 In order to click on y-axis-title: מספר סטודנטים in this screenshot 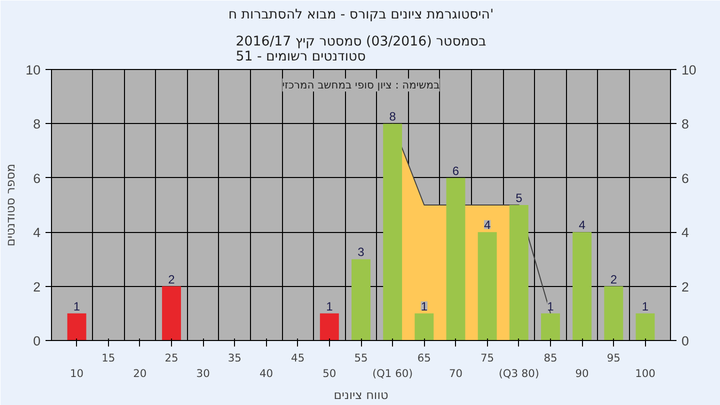, I will do `click(11, 205)`.